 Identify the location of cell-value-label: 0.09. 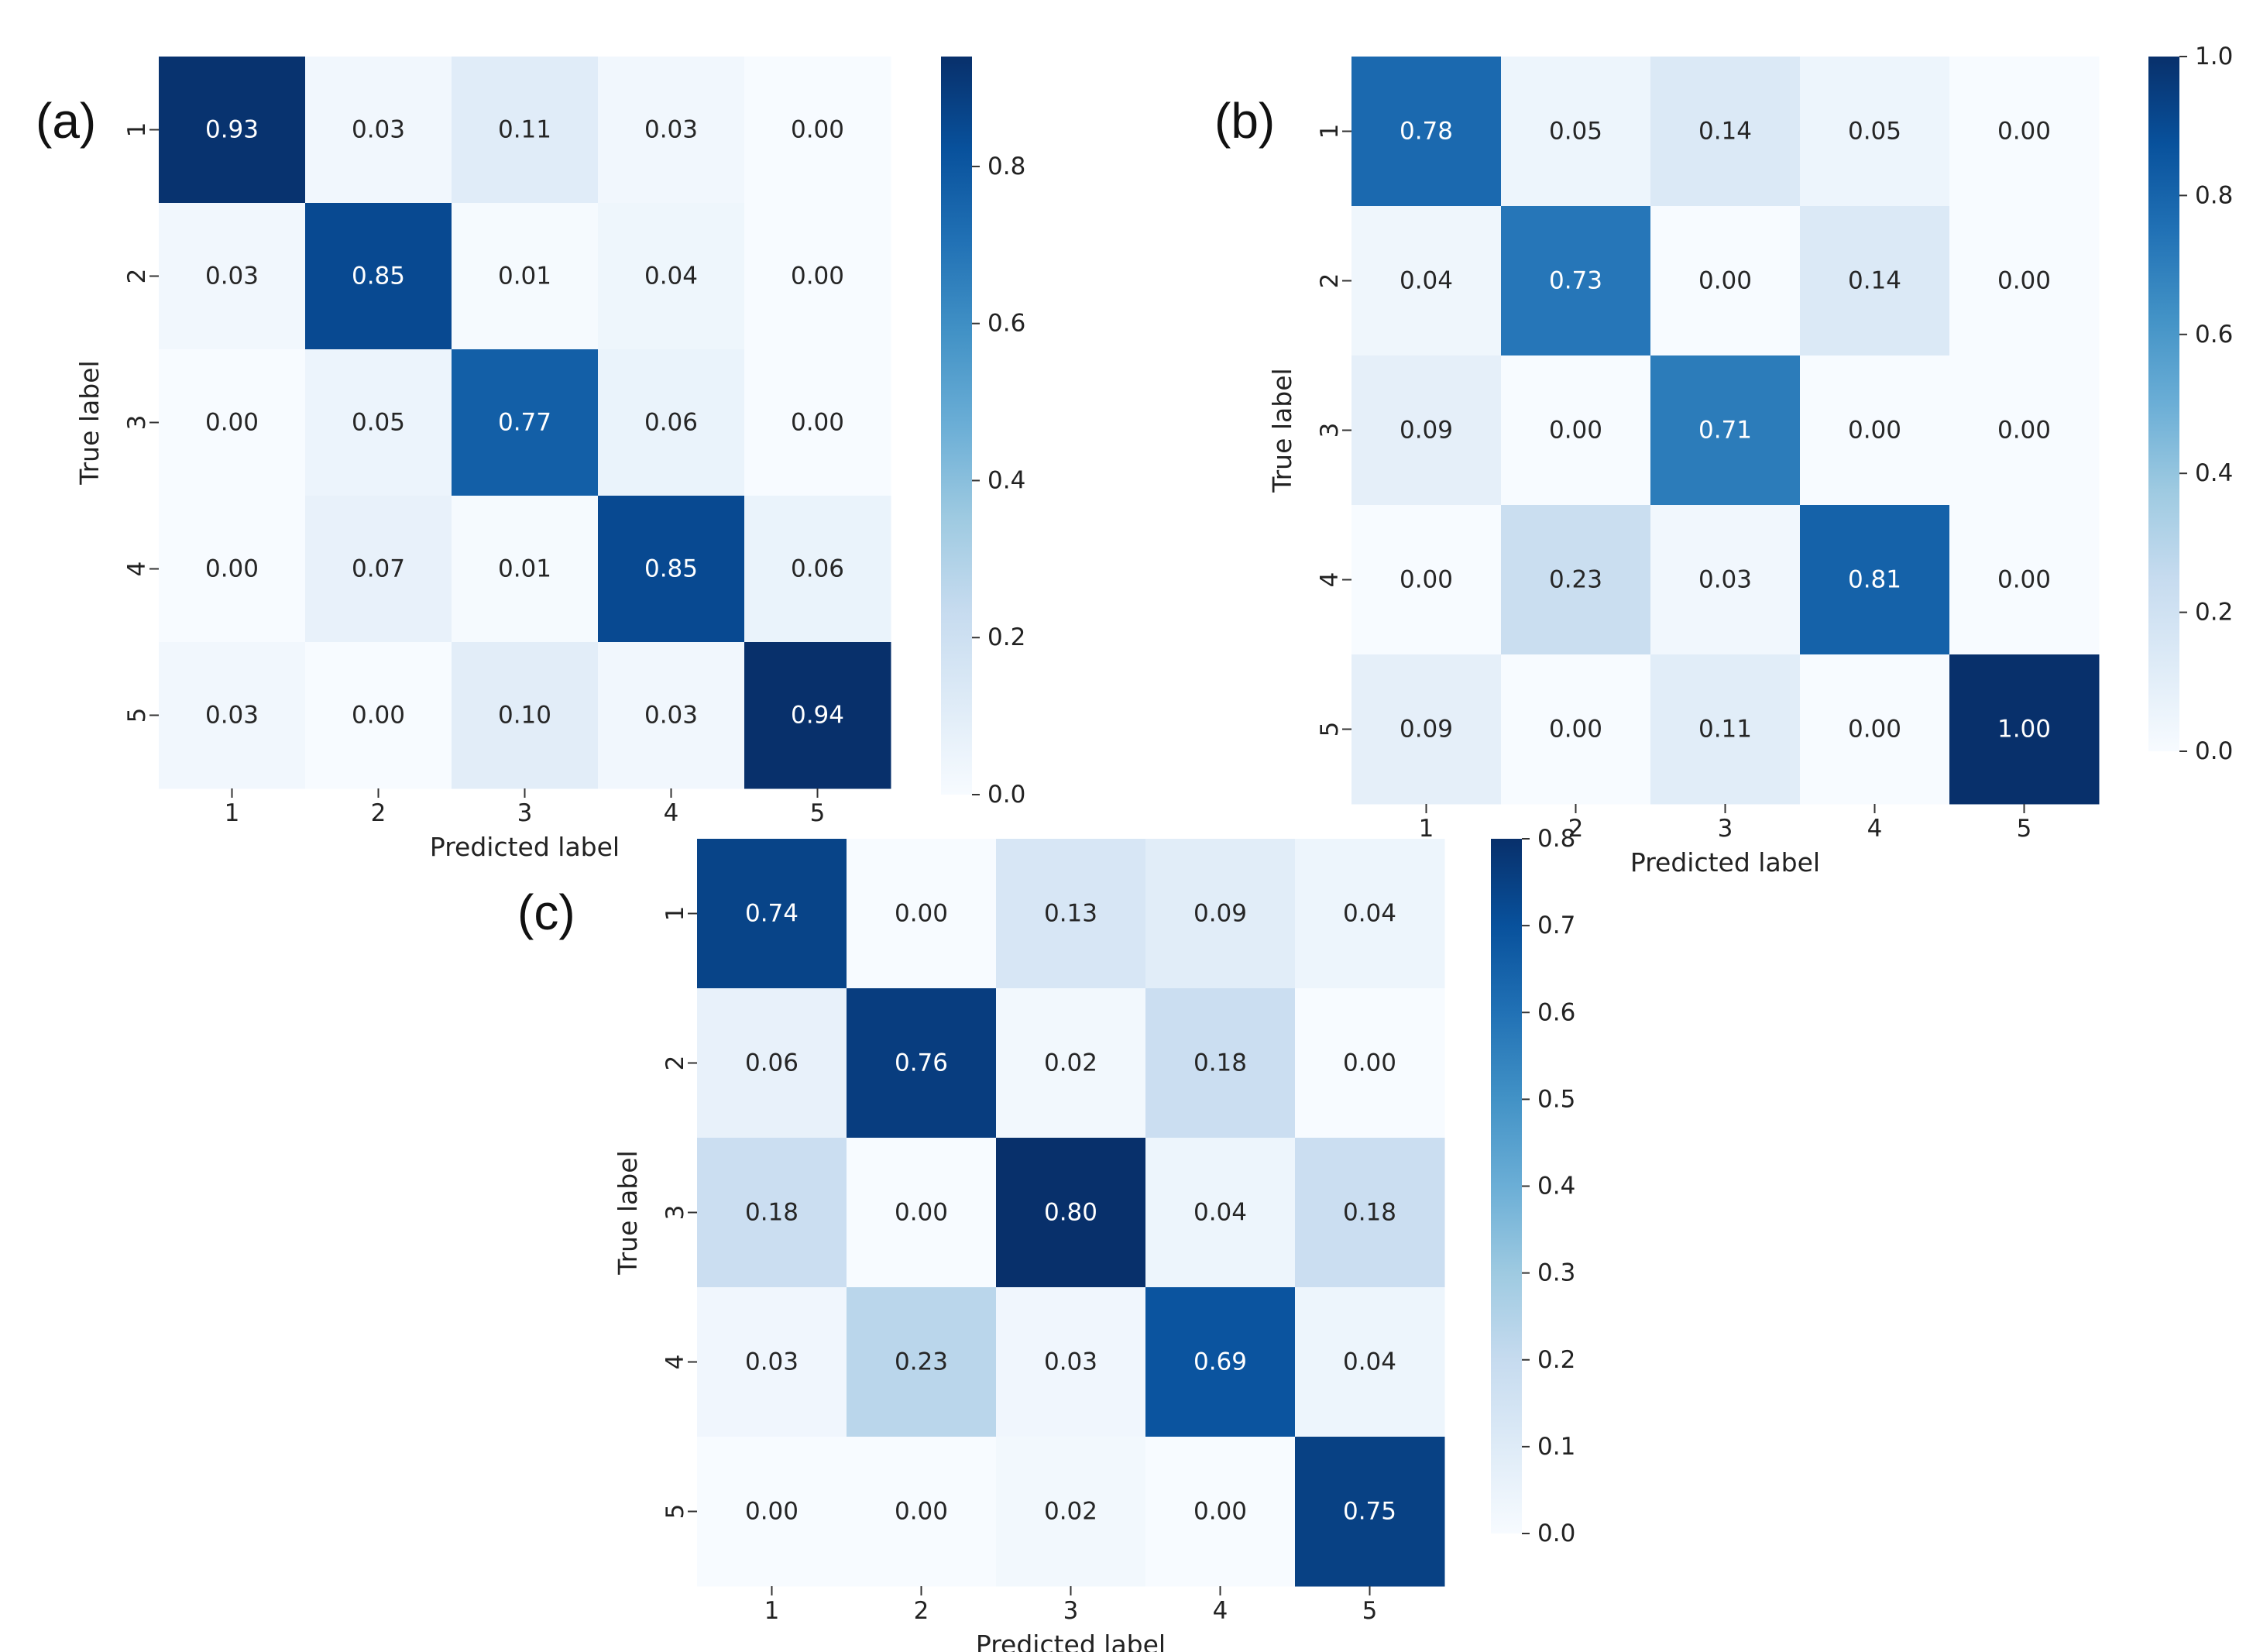
(1426, 431).